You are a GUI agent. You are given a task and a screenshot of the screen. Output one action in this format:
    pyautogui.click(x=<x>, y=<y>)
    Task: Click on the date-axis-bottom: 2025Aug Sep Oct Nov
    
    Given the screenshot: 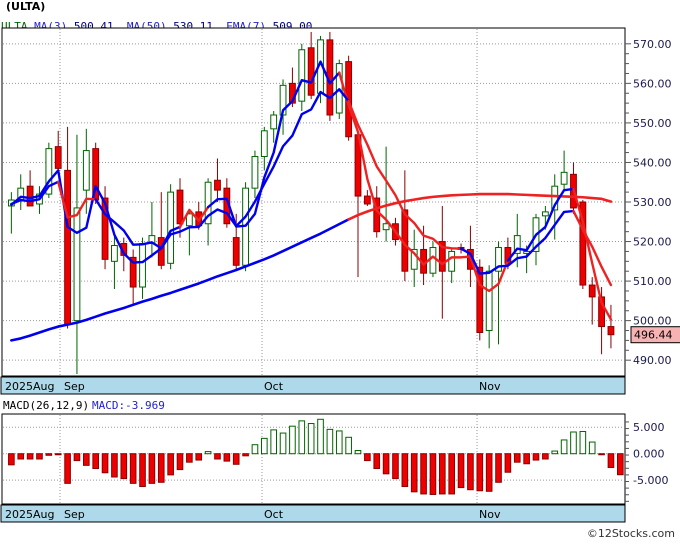 What is the action you would take?
    pyautogui.click(x=313, y=513)
    